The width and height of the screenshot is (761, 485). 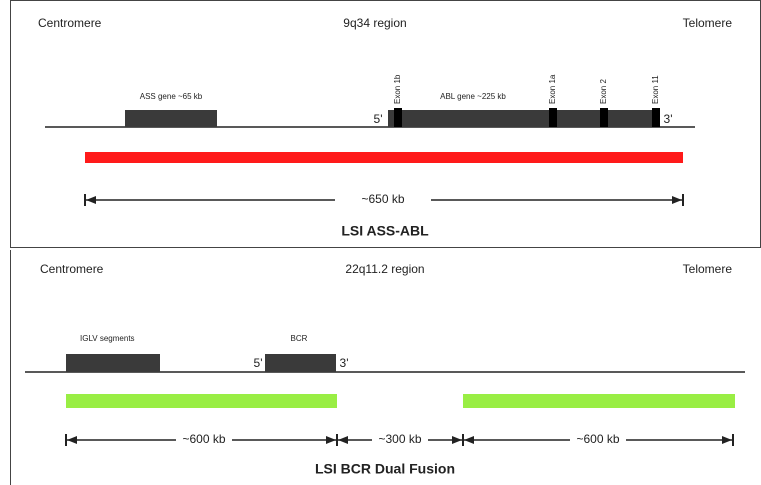 I want to click on gene-label: BCR, so click(x=299, y=338).